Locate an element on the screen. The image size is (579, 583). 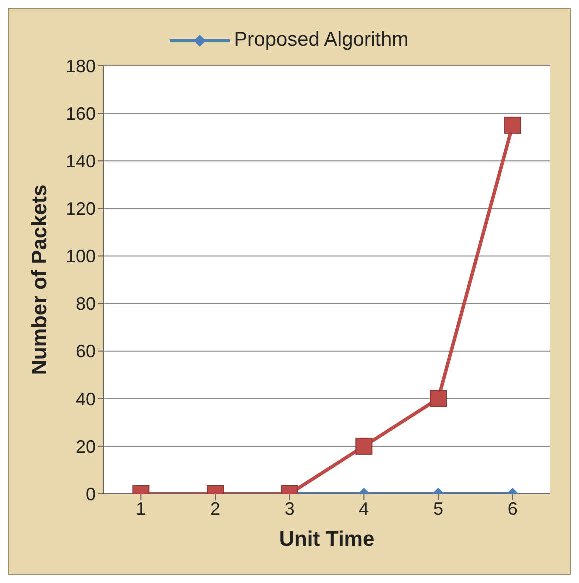
y-tick-label: 0 is located at coordinates (91, 494).